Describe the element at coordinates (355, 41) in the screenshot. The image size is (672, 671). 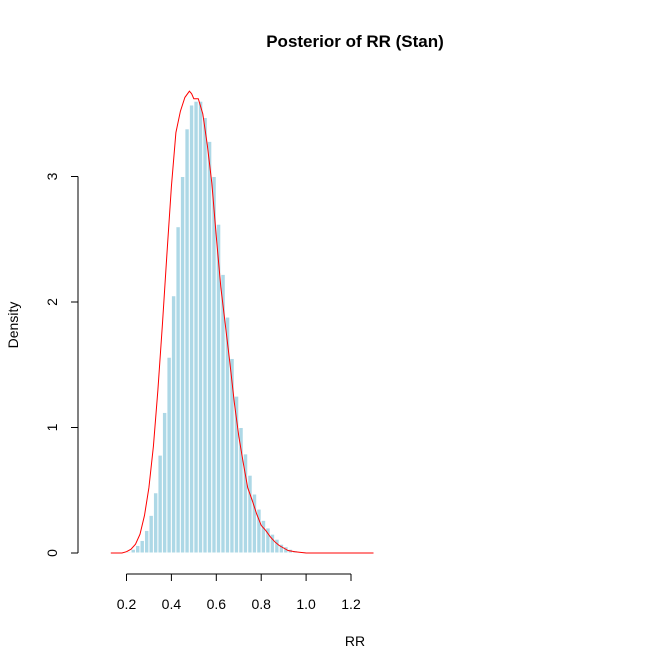
I see `chart-title: Posterior of RR (Stan)` at that location.